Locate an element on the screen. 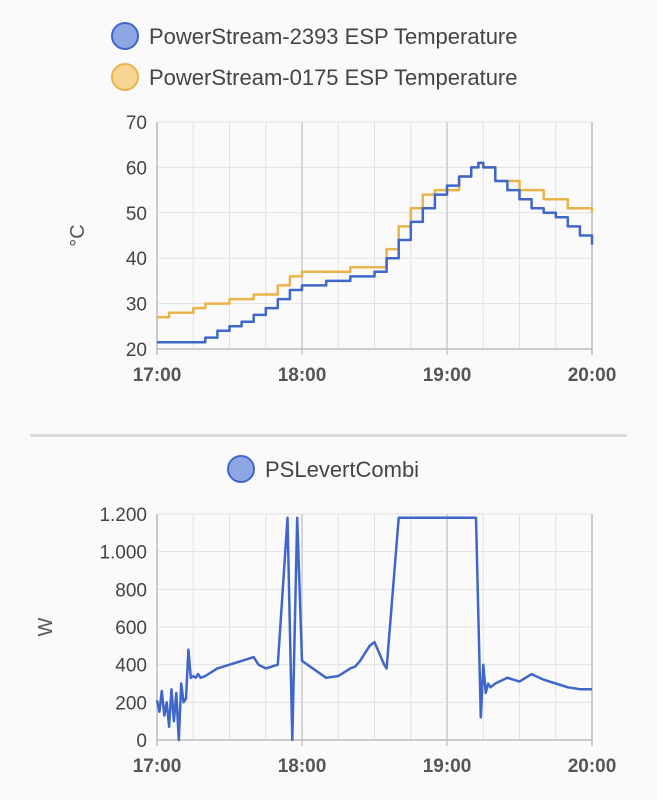 The image size is (657, 800). legend-entry-1-0: PSLevertCombi is located at coordinates (323, 469).